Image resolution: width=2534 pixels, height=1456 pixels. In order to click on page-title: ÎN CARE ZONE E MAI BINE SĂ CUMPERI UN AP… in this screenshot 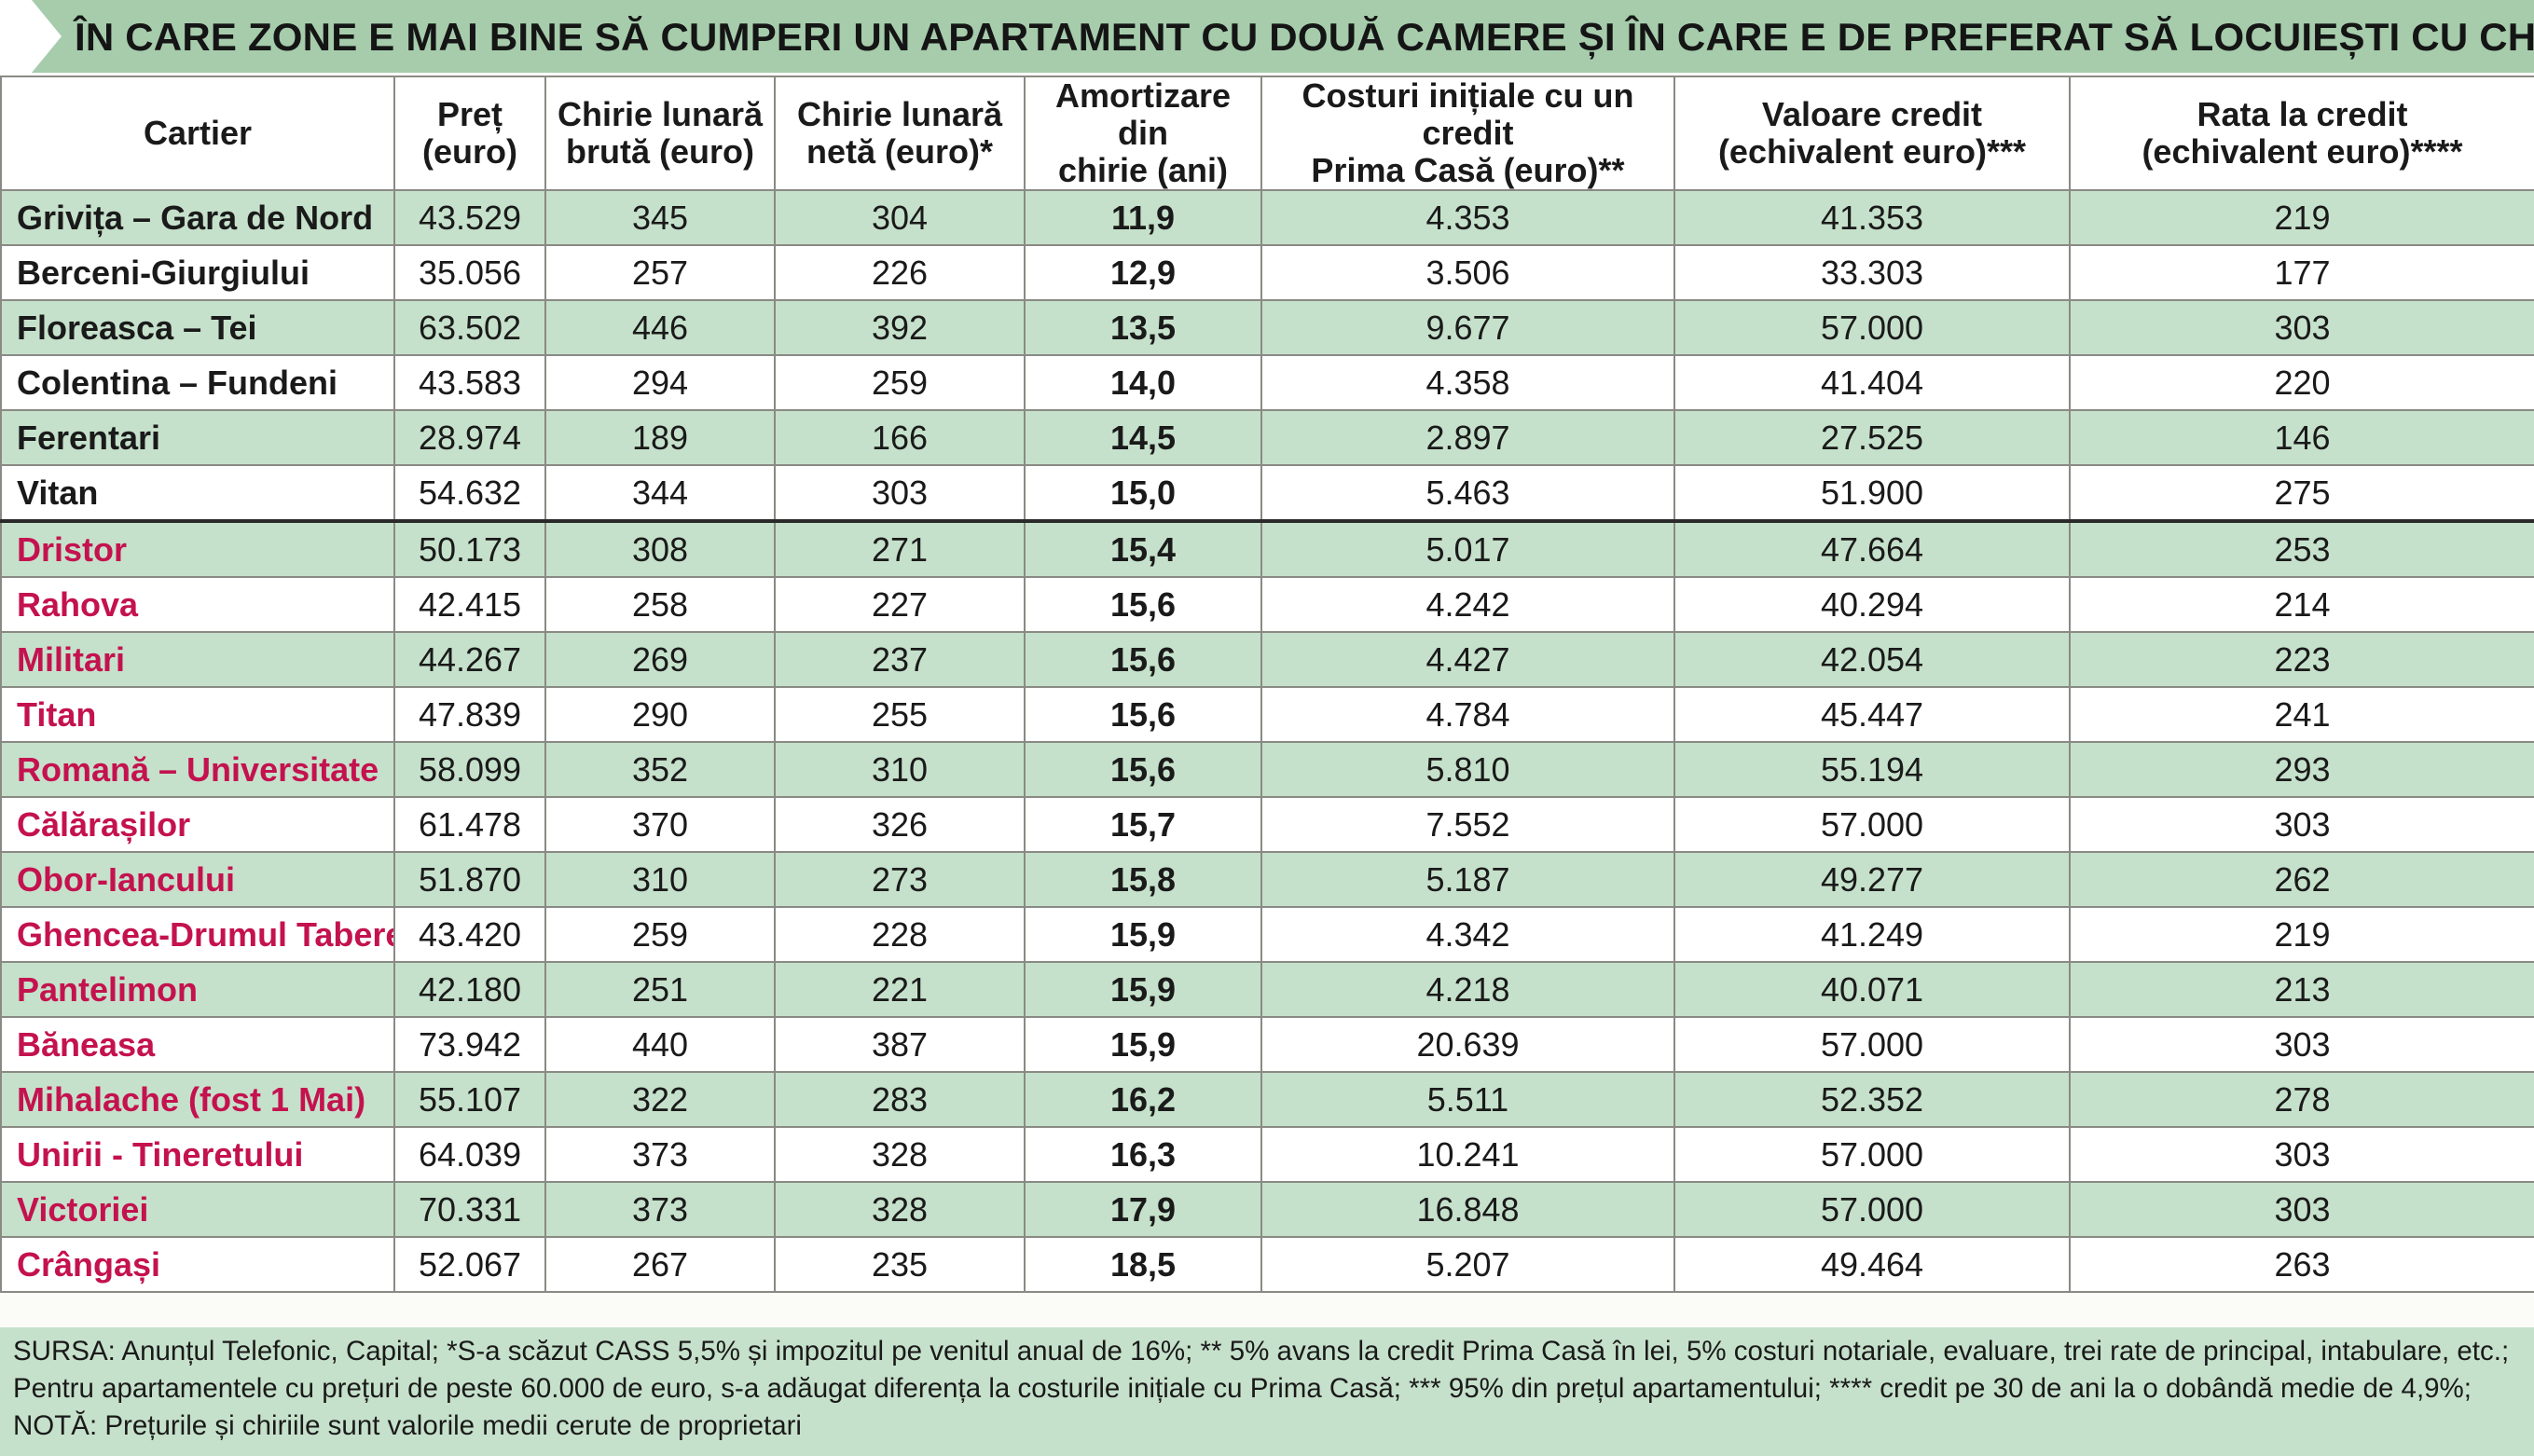, I will do `click(1304, 37)`.